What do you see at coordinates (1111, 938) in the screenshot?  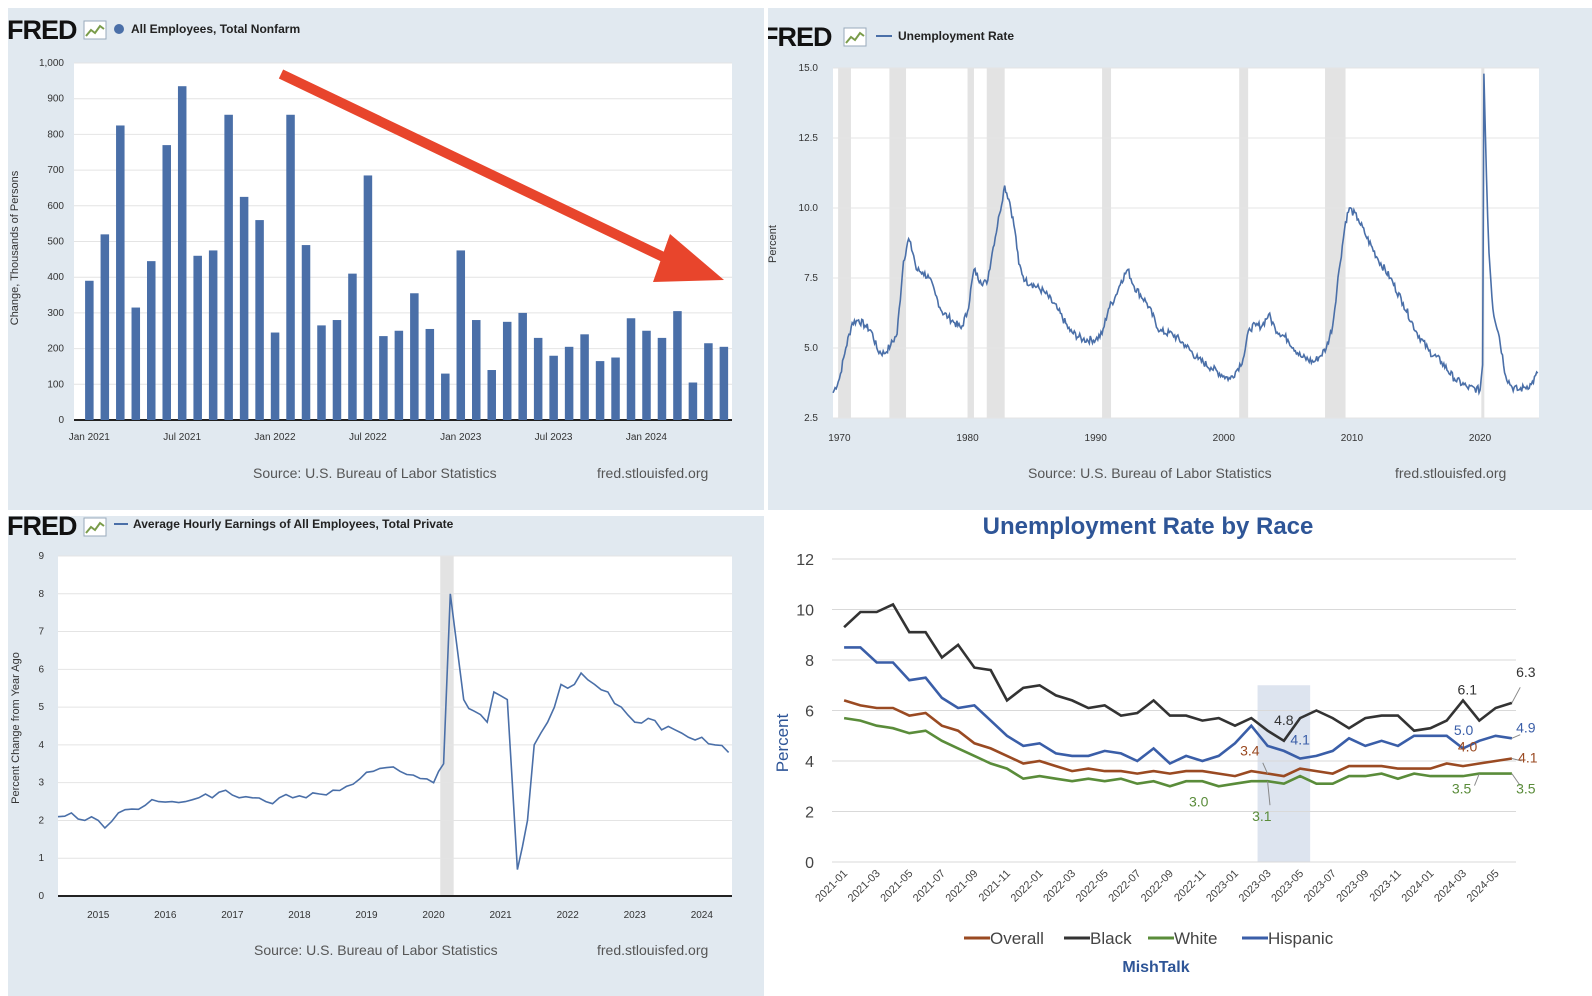 I see `legend-label: Black` at bounding box center [1111, 938].